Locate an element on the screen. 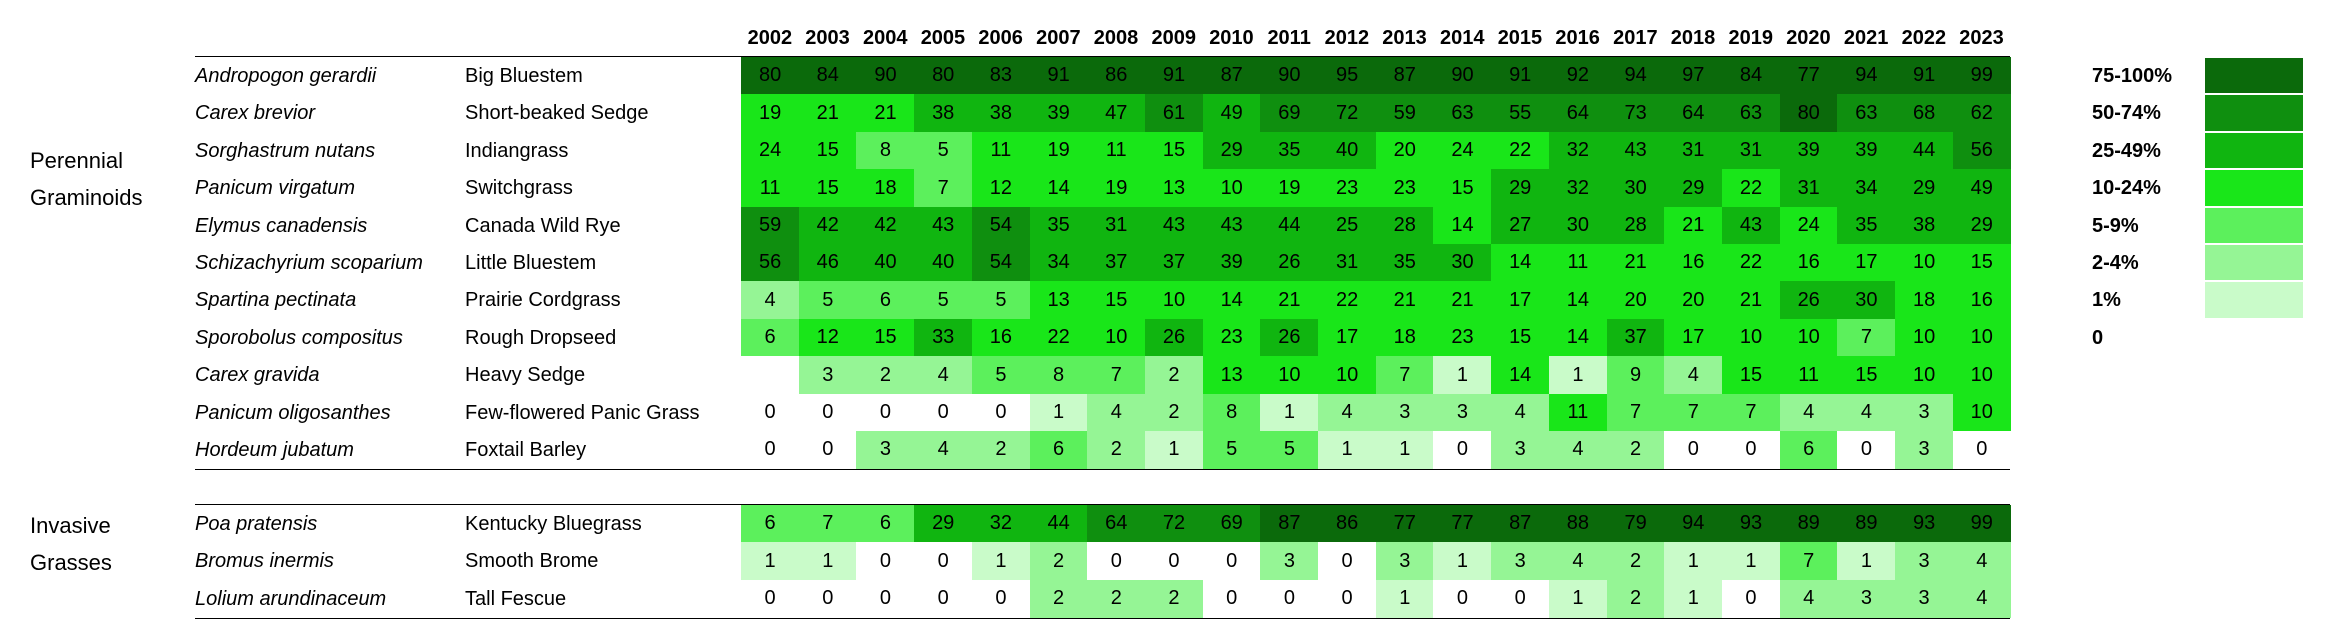  value-cell: 55 is located at coordinates (1520, 113).